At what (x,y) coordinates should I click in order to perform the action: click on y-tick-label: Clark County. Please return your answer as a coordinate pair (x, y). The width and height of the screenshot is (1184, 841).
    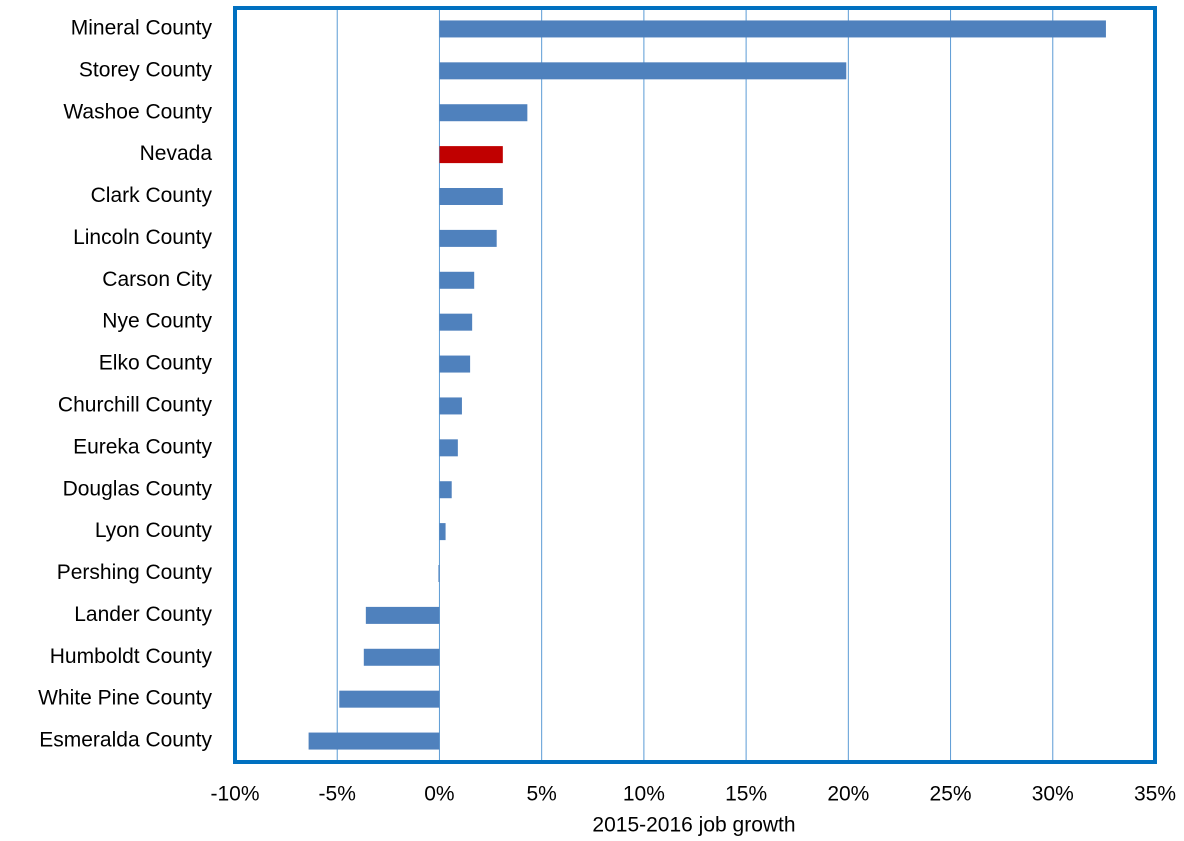
    Looking at the image, I should click on (152, 195).